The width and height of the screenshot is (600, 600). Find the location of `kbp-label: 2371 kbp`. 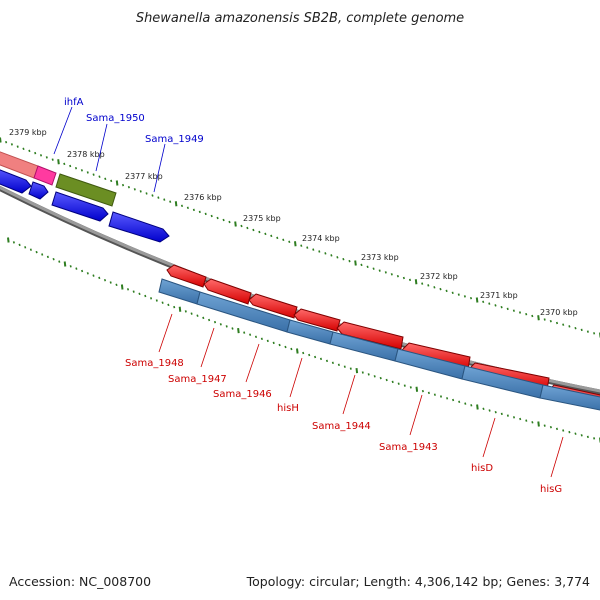

kbp-label: 2371 kbp is located at coordinates (499, 295).